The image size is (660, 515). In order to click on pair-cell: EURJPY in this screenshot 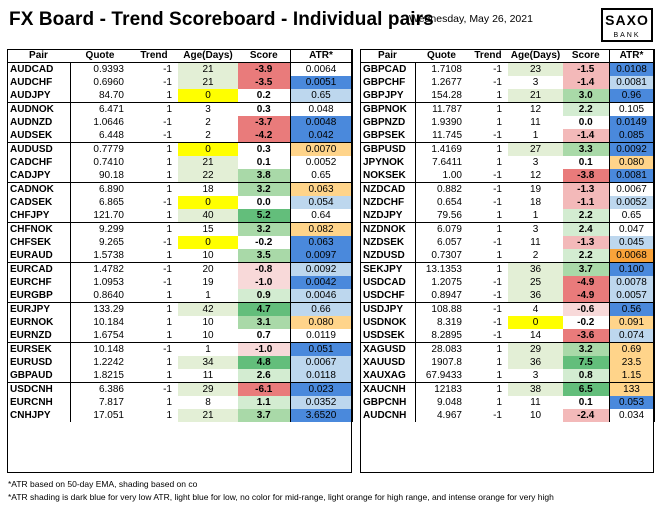, I will do `click(39, 309)`.